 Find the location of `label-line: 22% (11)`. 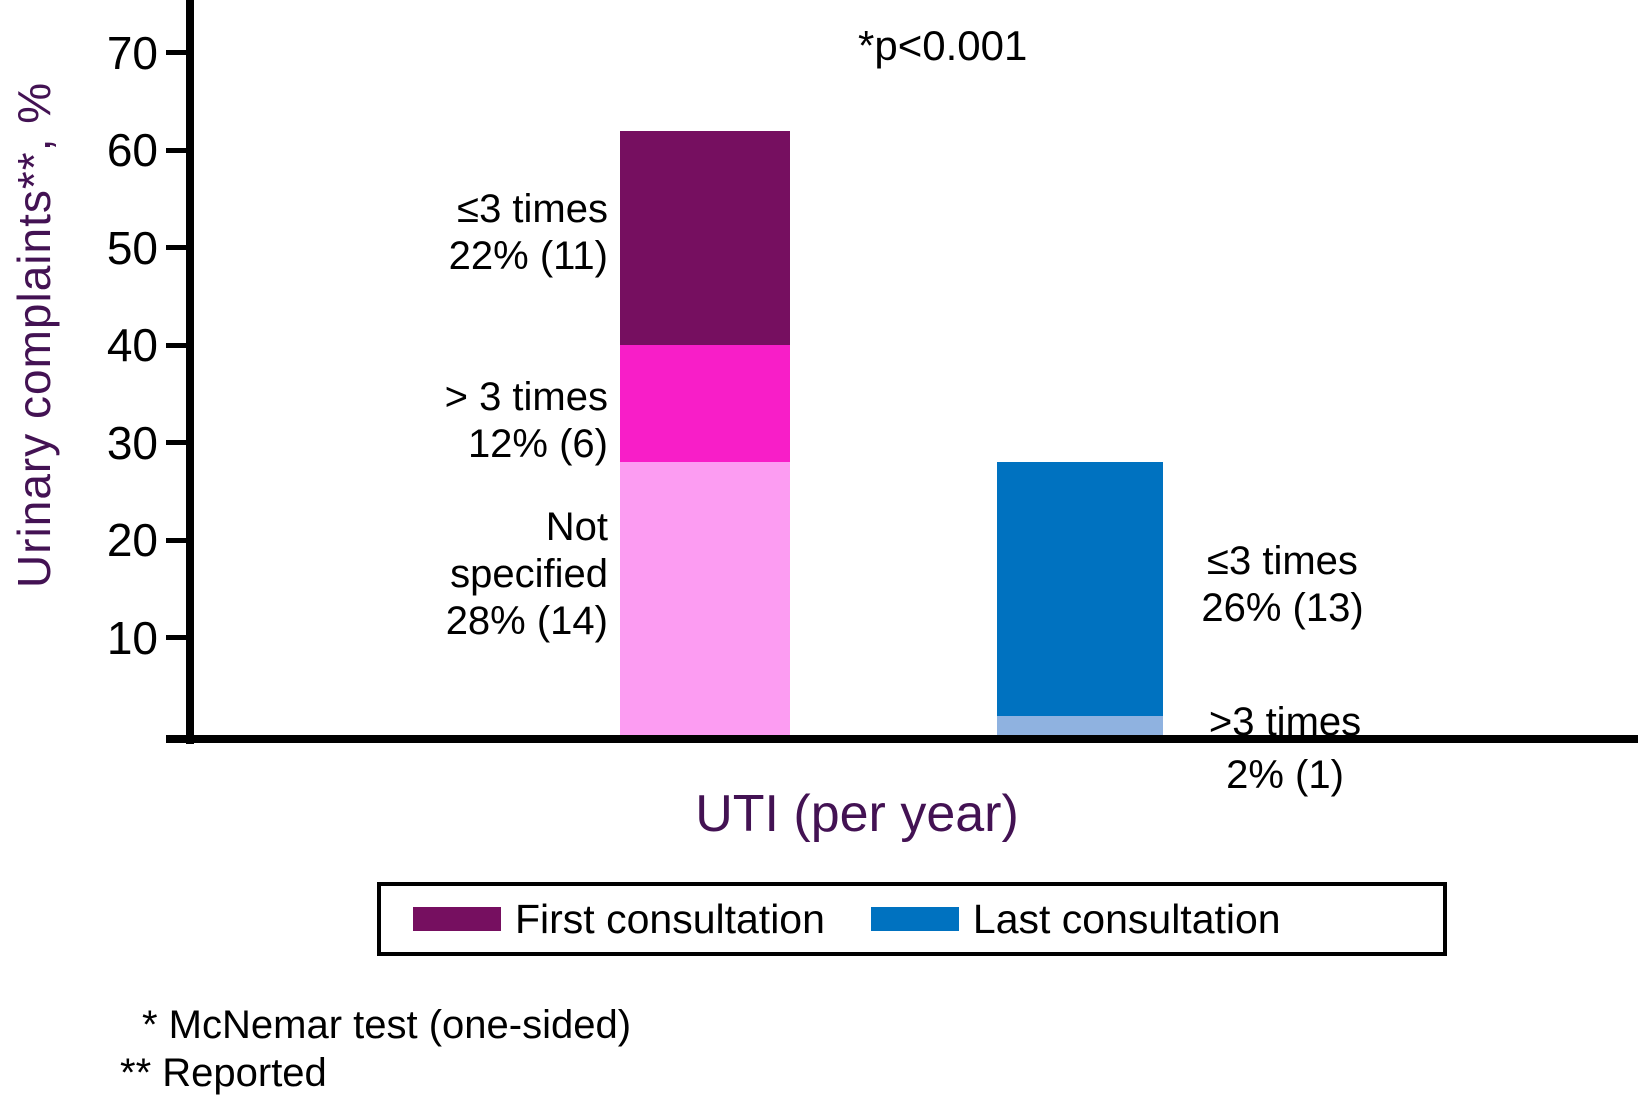

label-line: 22% (11) is located at coordinates (528, 256).